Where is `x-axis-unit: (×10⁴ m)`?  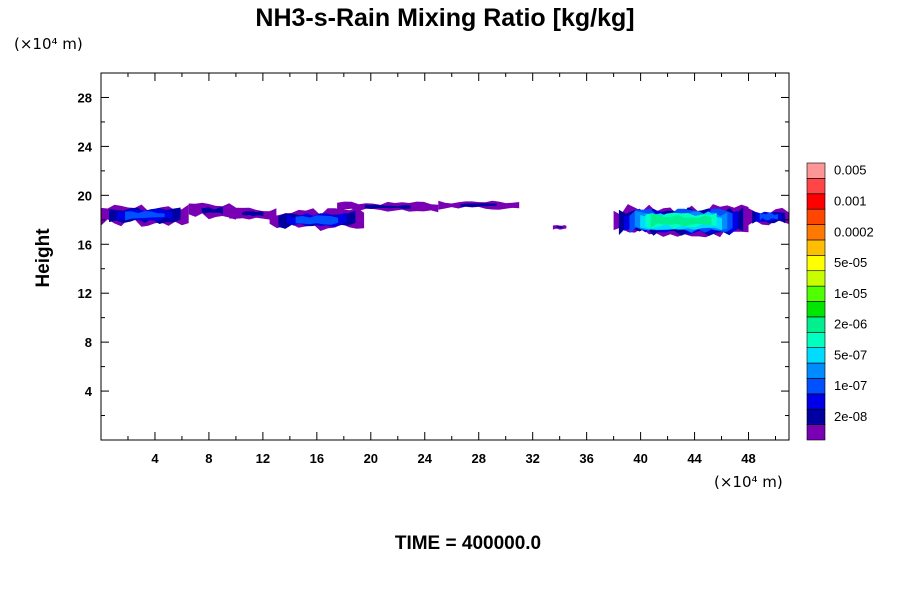 x-axis-unit: (×10⁴ m) is located at coordinates (748, 482).